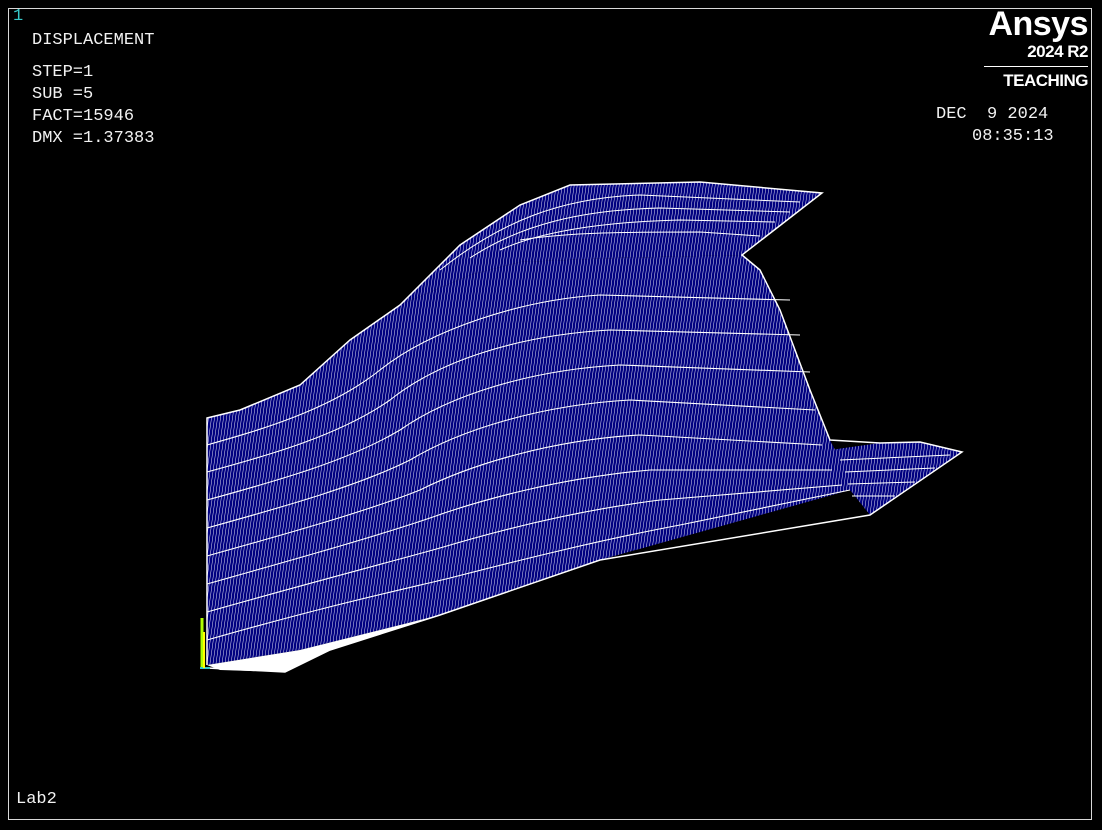 Image resolution: width=1102 pixels, height=830 pixels. Describe the element at coordinates (18, 16) in the screenshot. I see `window-number: 1` at that location.